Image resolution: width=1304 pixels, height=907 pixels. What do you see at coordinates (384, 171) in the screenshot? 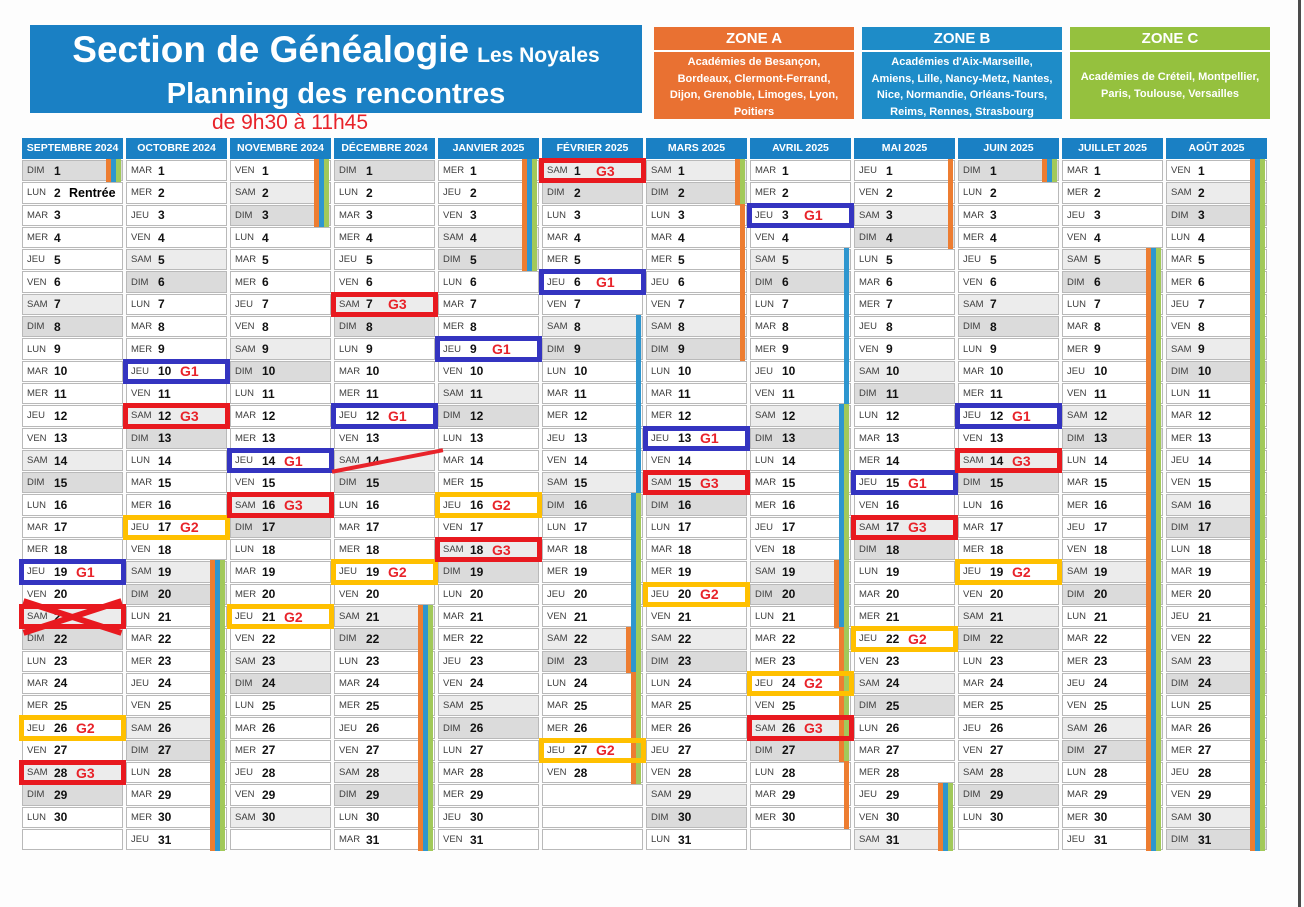
I see `day-cell: DIM 1` at bounding box center [384, 171].